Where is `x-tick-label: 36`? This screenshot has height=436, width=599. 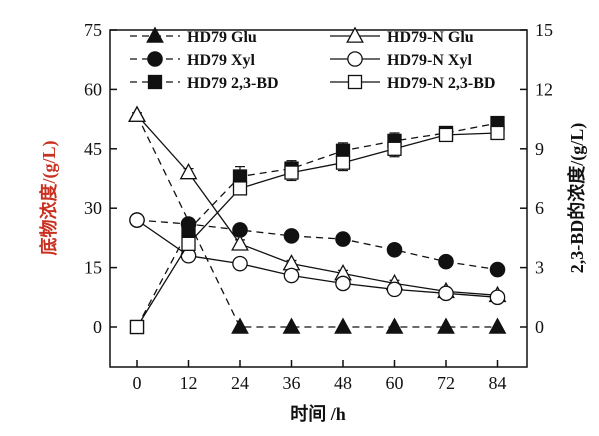 x-tick-label: 36 is located at coordinates (292, 383).